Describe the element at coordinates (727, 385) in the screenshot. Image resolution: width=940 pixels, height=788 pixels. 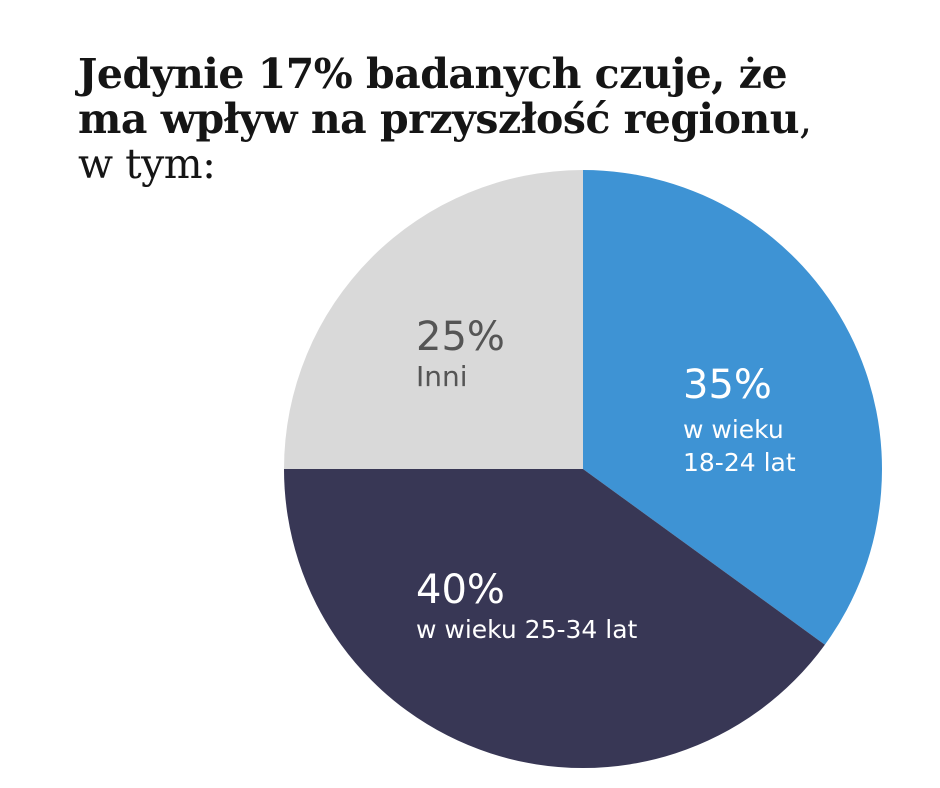
I see `slice-value-label: 35%` at that location.